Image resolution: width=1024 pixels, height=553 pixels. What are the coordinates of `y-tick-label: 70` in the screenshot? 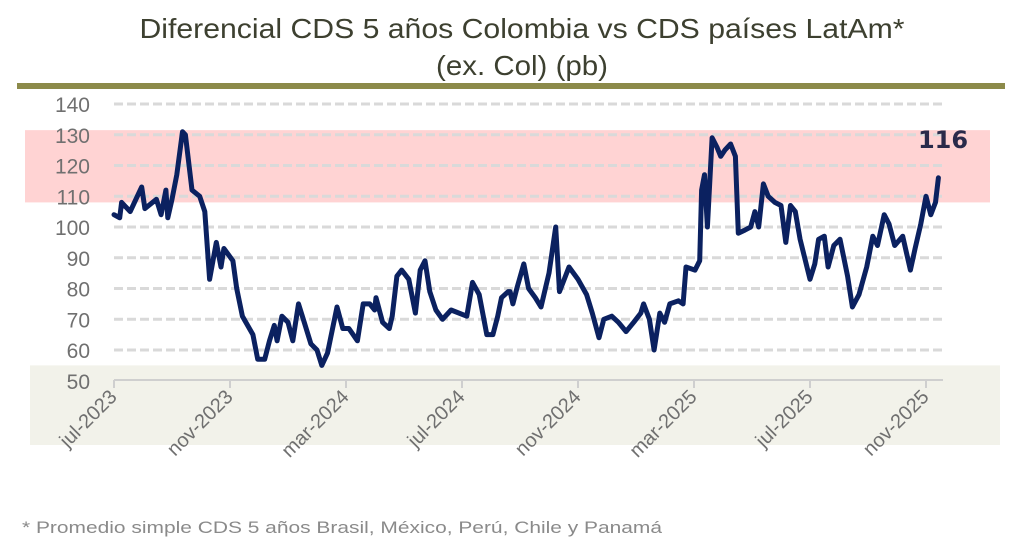 It's located at (78, 320).